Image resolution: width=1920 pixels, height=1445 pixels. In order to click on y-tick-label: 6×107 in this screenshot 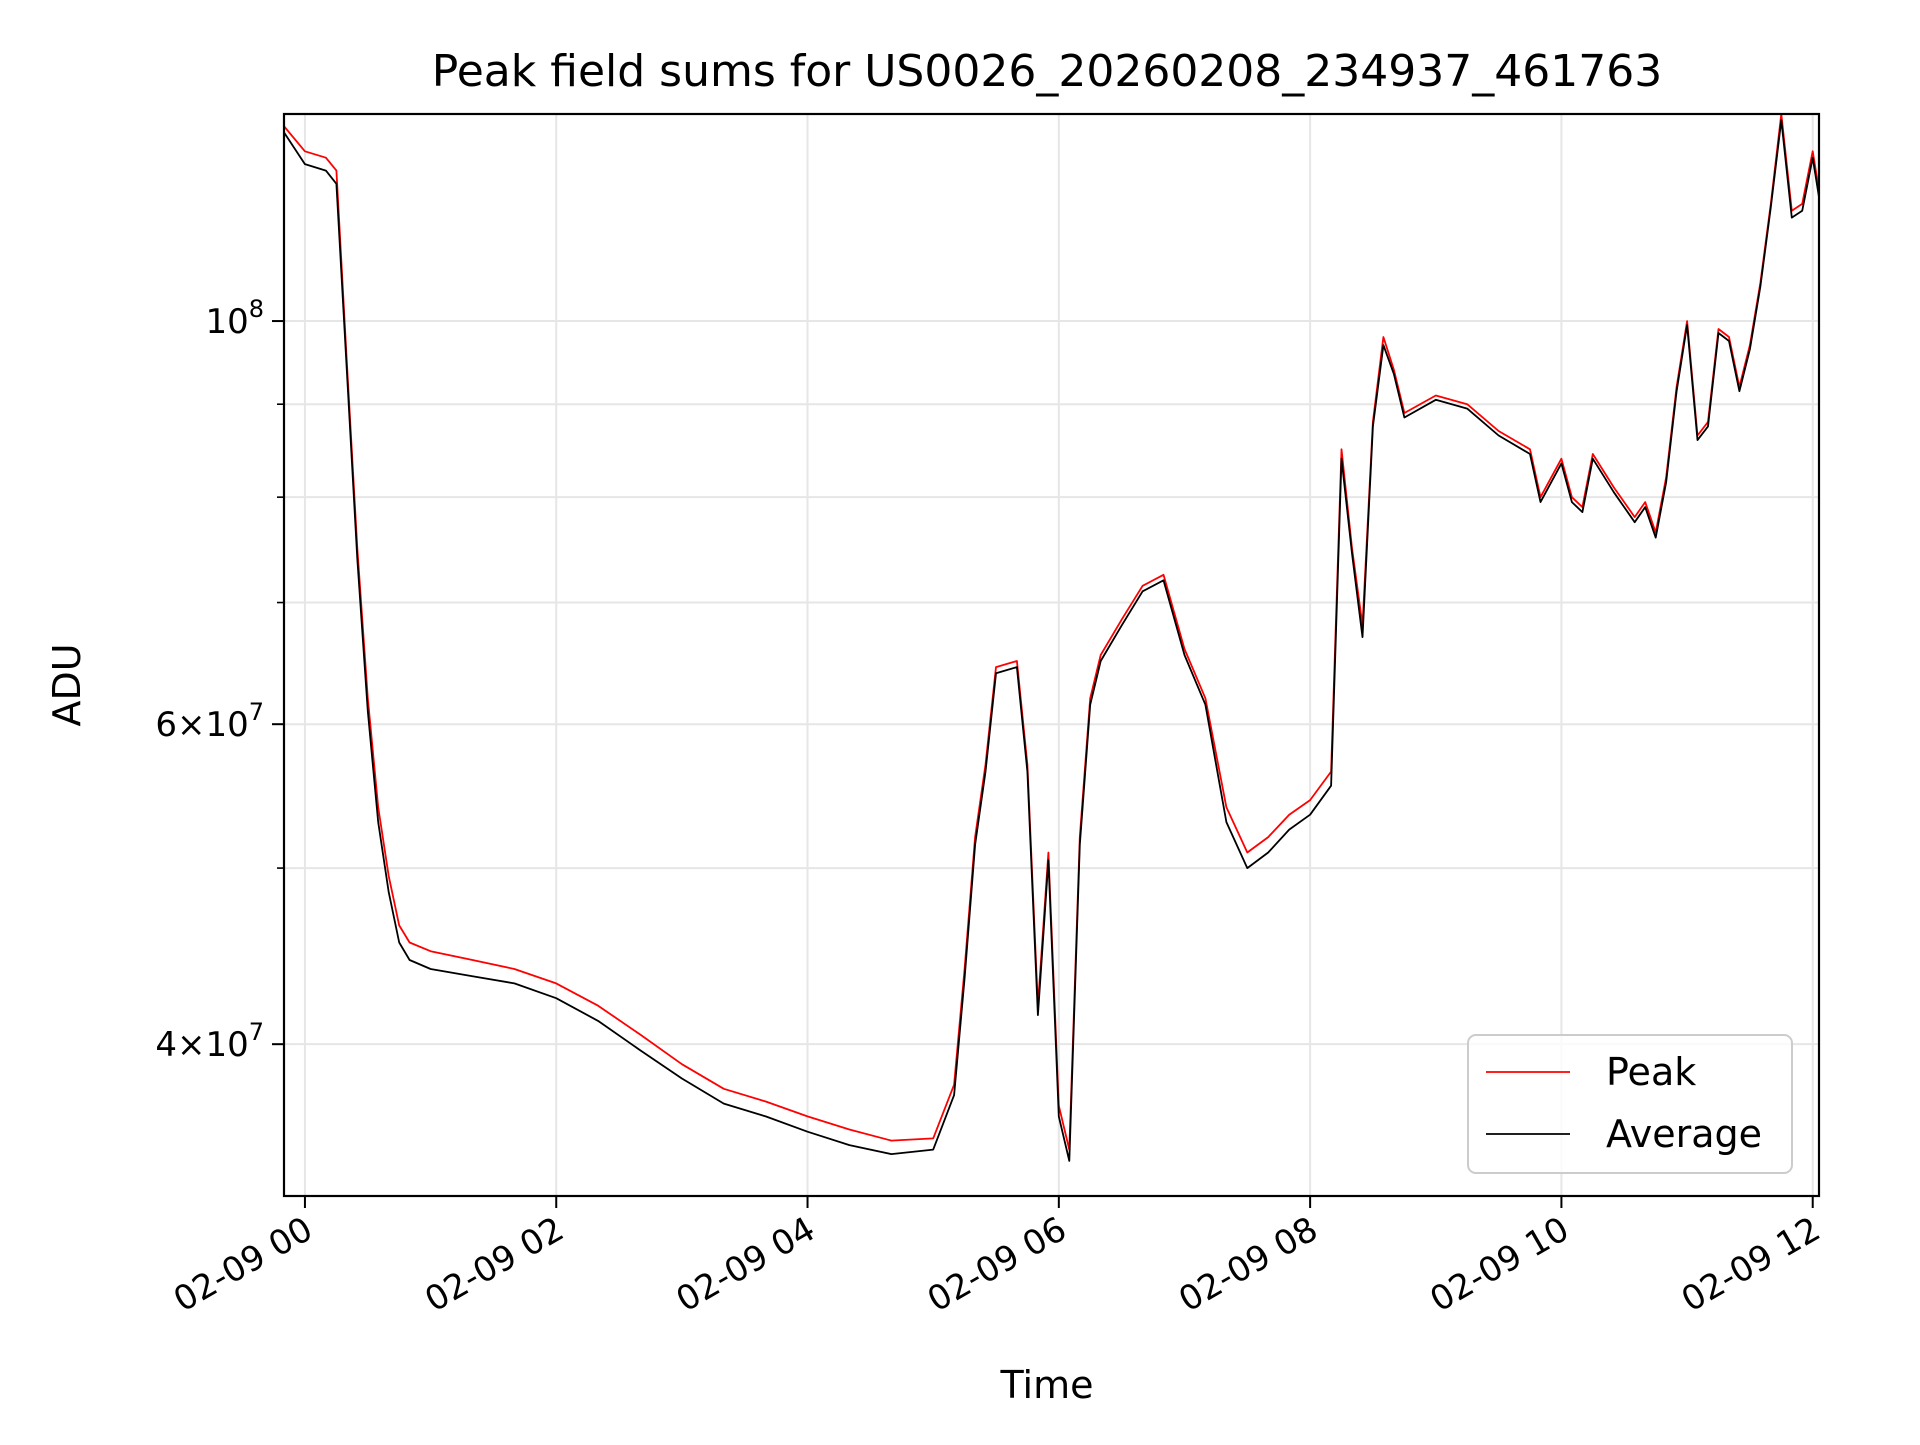, I will do `click(209, 721)`.